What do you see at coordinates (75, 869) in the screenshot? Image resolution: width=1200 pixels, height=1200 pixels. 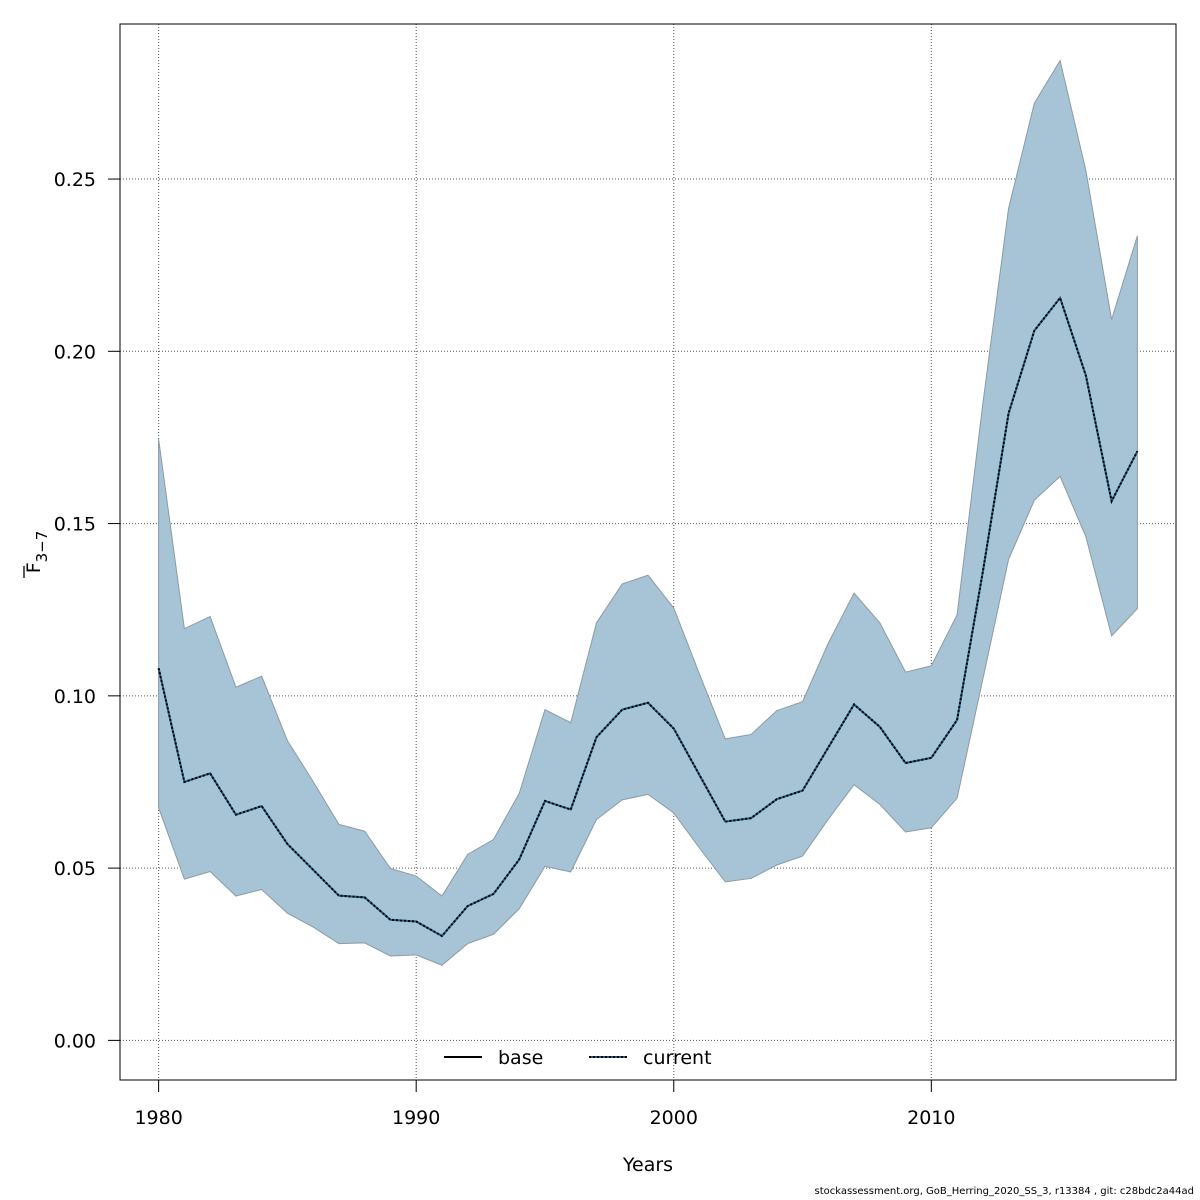 I see `y-tick-label: 0.05` at bounding box center [75, 869].